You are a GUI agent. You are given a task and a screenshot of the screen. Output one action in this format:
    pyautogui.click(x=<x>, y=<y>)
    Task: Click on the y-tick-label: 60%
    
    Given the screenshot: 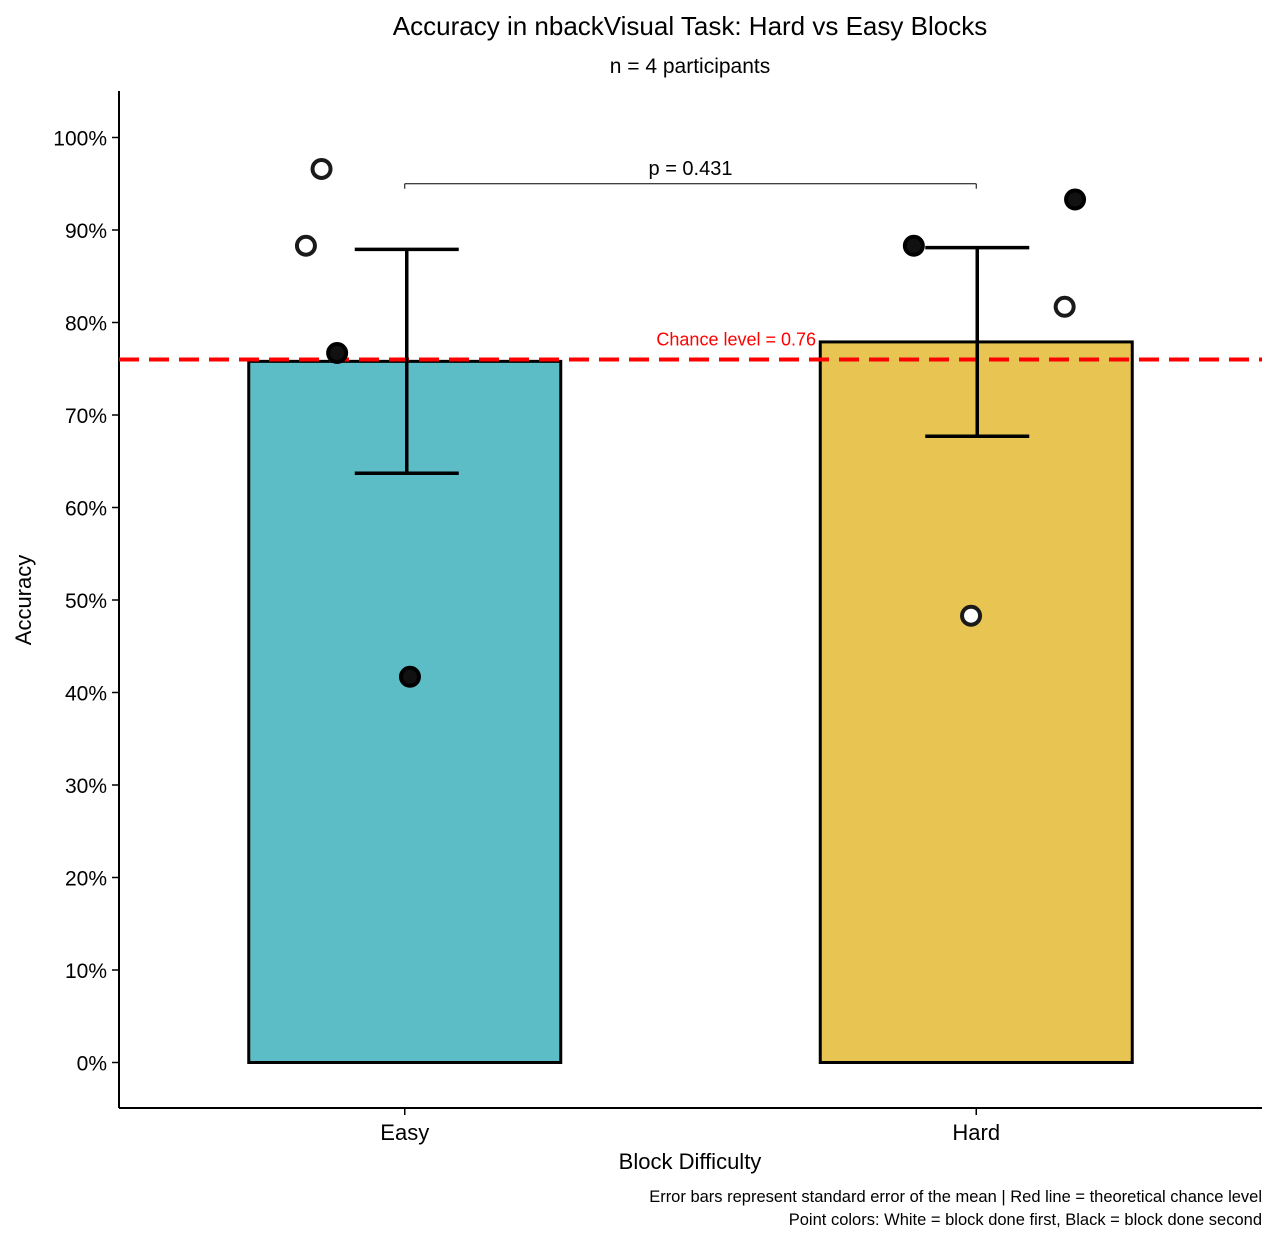 What is the action you would take?
    pyautogui.click(x=86, y=509)
    